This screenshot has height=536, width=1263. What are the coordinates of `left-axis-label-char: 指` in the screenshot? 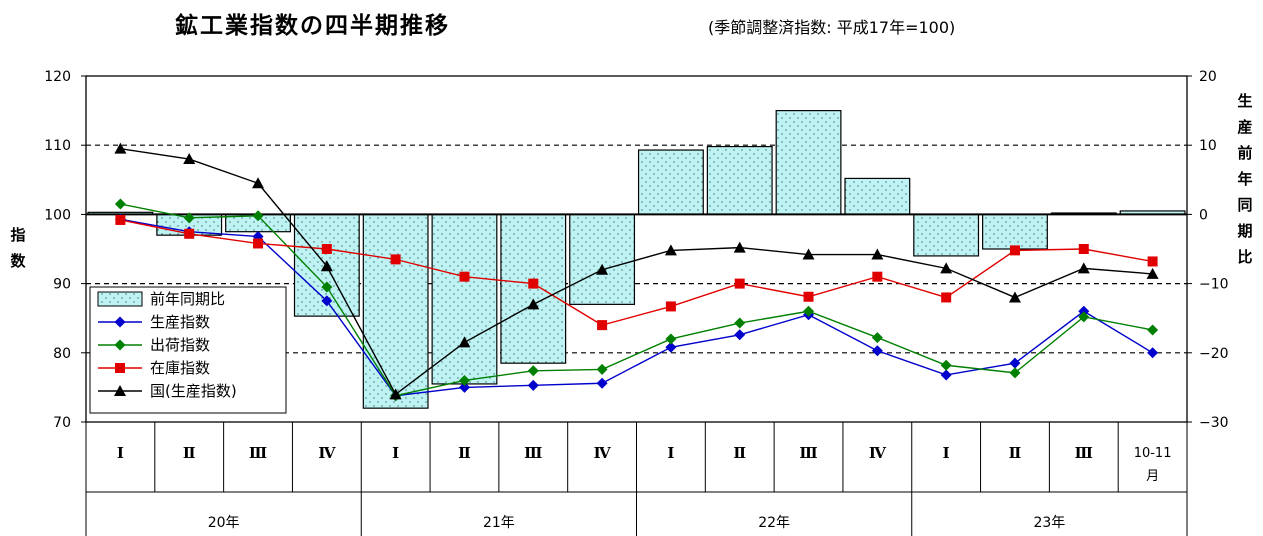 It's located at (17, 235).